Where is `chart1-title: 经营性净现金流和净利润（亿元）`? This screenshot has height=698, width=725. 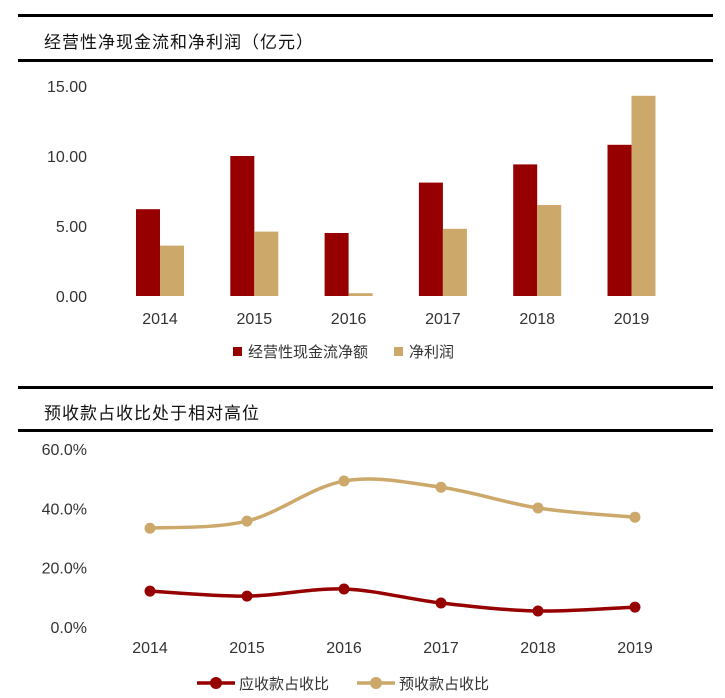
chart1-title: 经营性净现金流和净利润（亿元） is located at coordinates (179, 43).